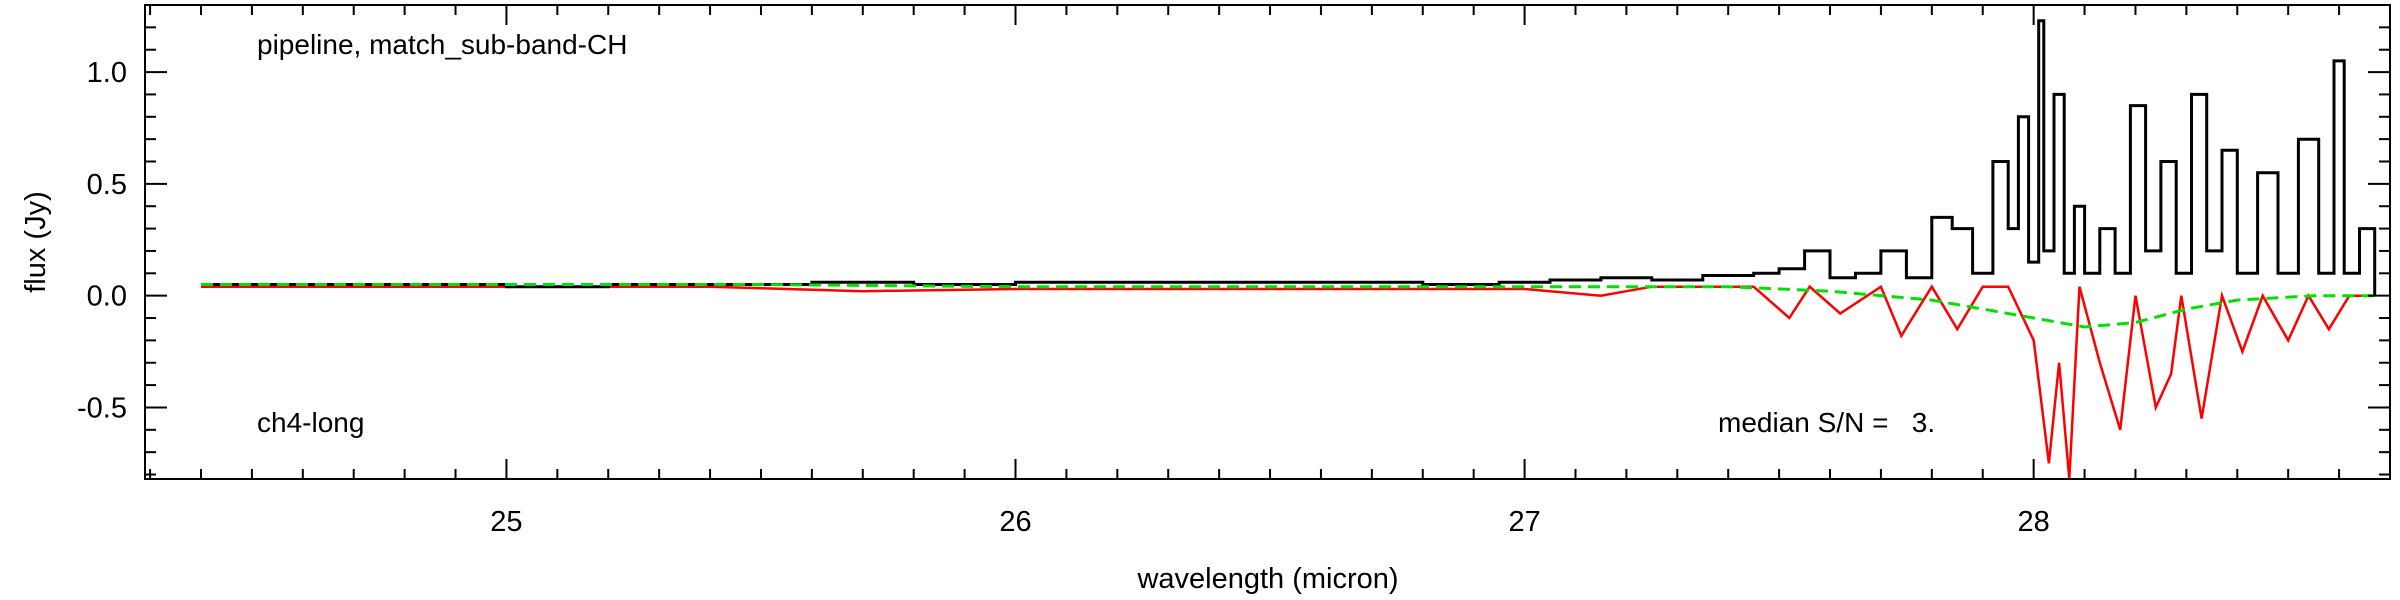  What do you see at coordinates (107, 73) in the screenshot?
I see `y-tick-label: 1.0` at bounding box center [107, 73].